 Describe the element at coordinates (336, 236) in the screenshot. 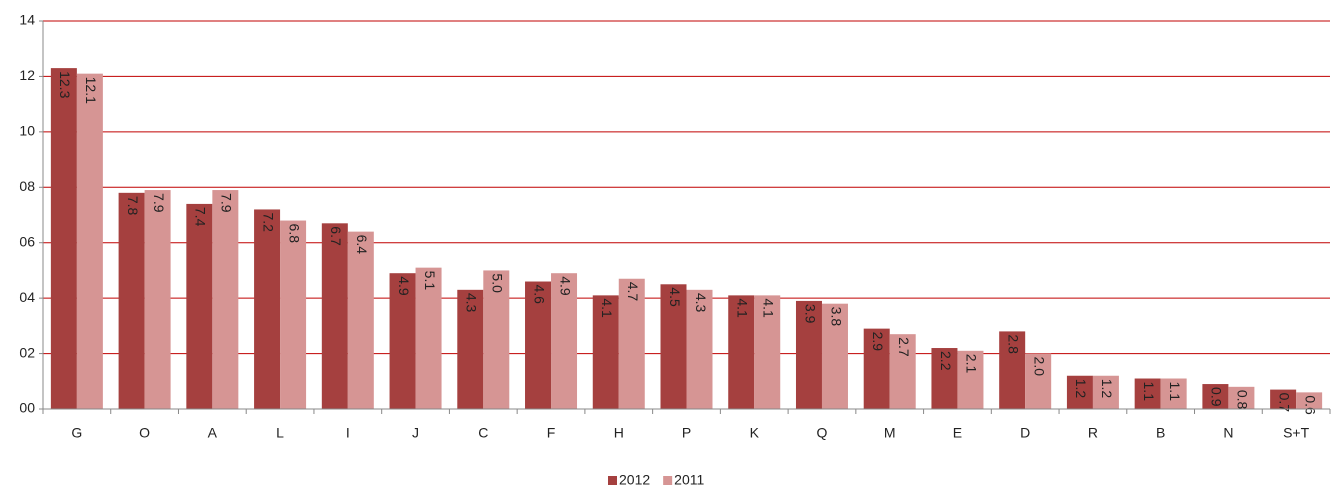

I see `value-label: 6.7` at that location.